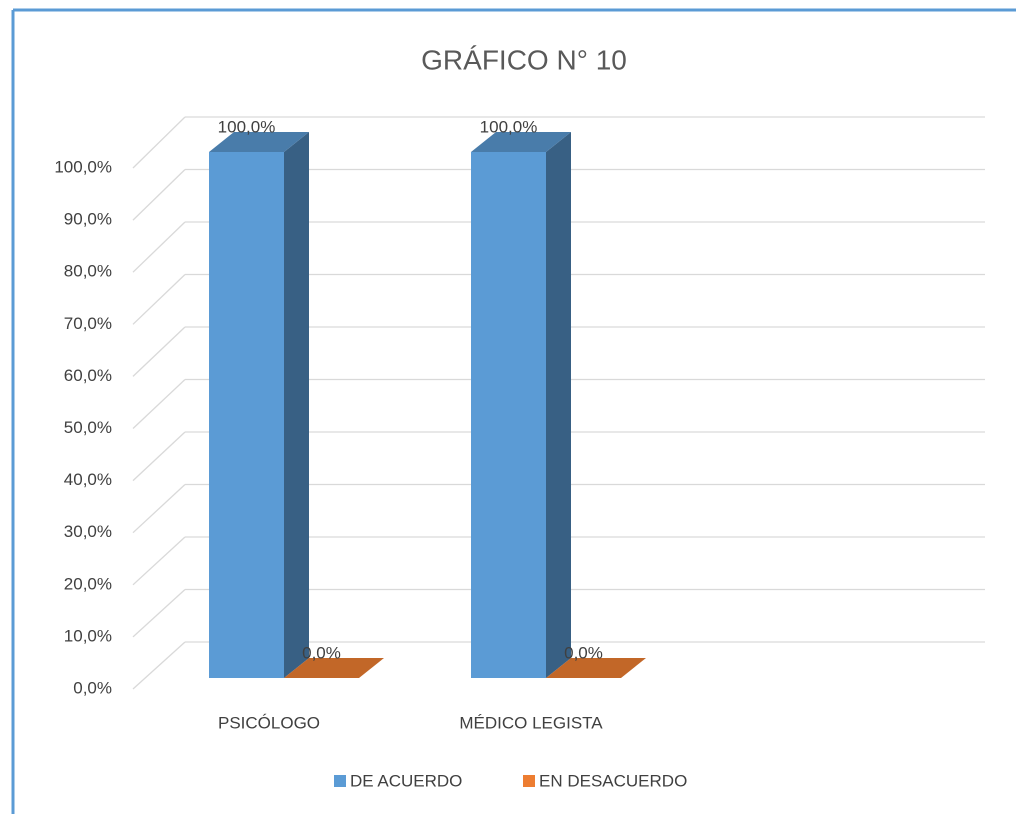 The height and width of the screenshot is (814, 1016). Describe the element at coordinates (92, 687) in the screenshot. I see `y-tick-label: 0,0%` at that location.